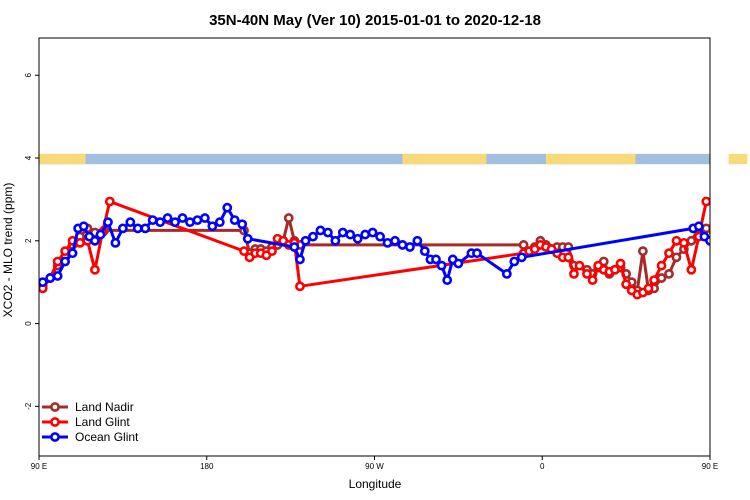  I want to click on y-tick-label: 6, so click(28, 74).